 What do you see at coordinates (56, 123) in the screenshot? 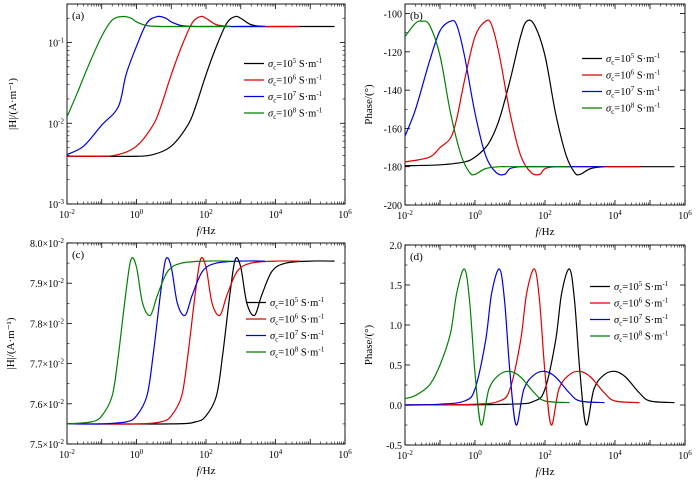
I see `y-tick-label: 10⁻²` at bounding box center [56, 123].